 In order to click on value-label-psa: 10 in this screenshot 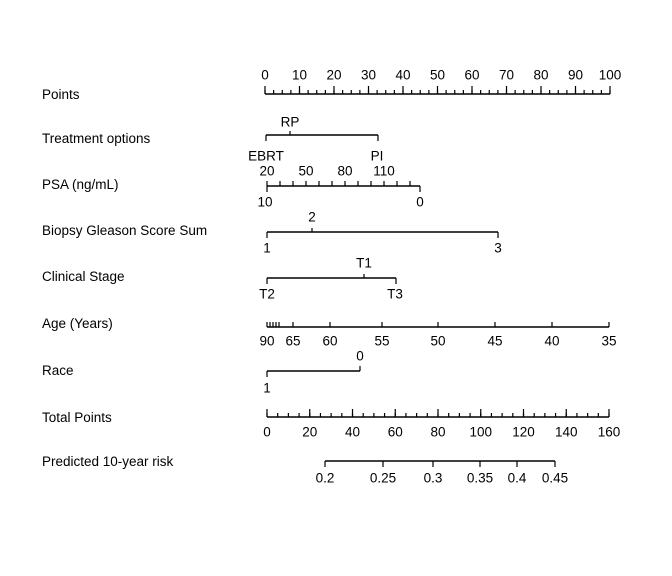, I will do `click(264, 202)`.